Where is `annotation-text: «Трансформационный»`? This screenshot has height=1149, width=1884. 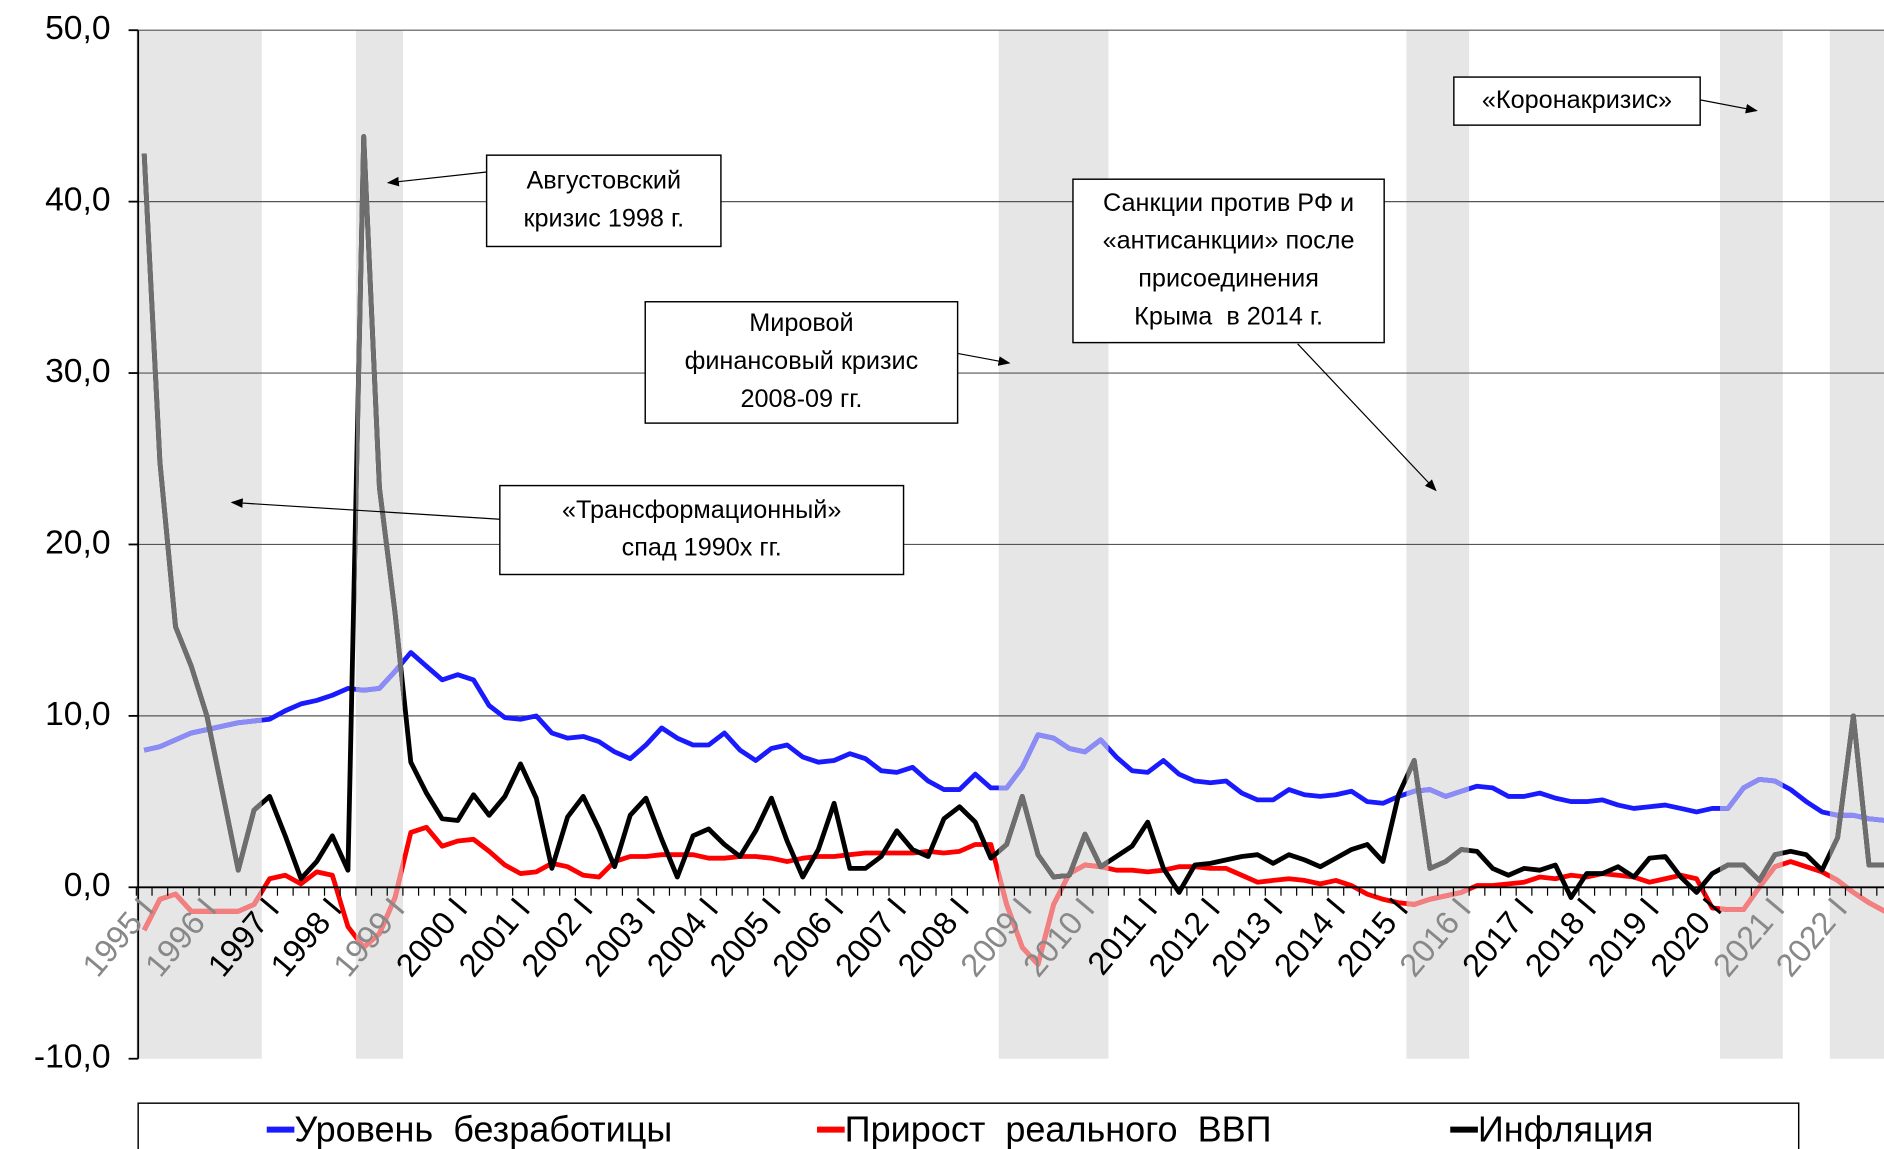 annotation-text: «Трансформационный» is located at coordinates (701, 510).